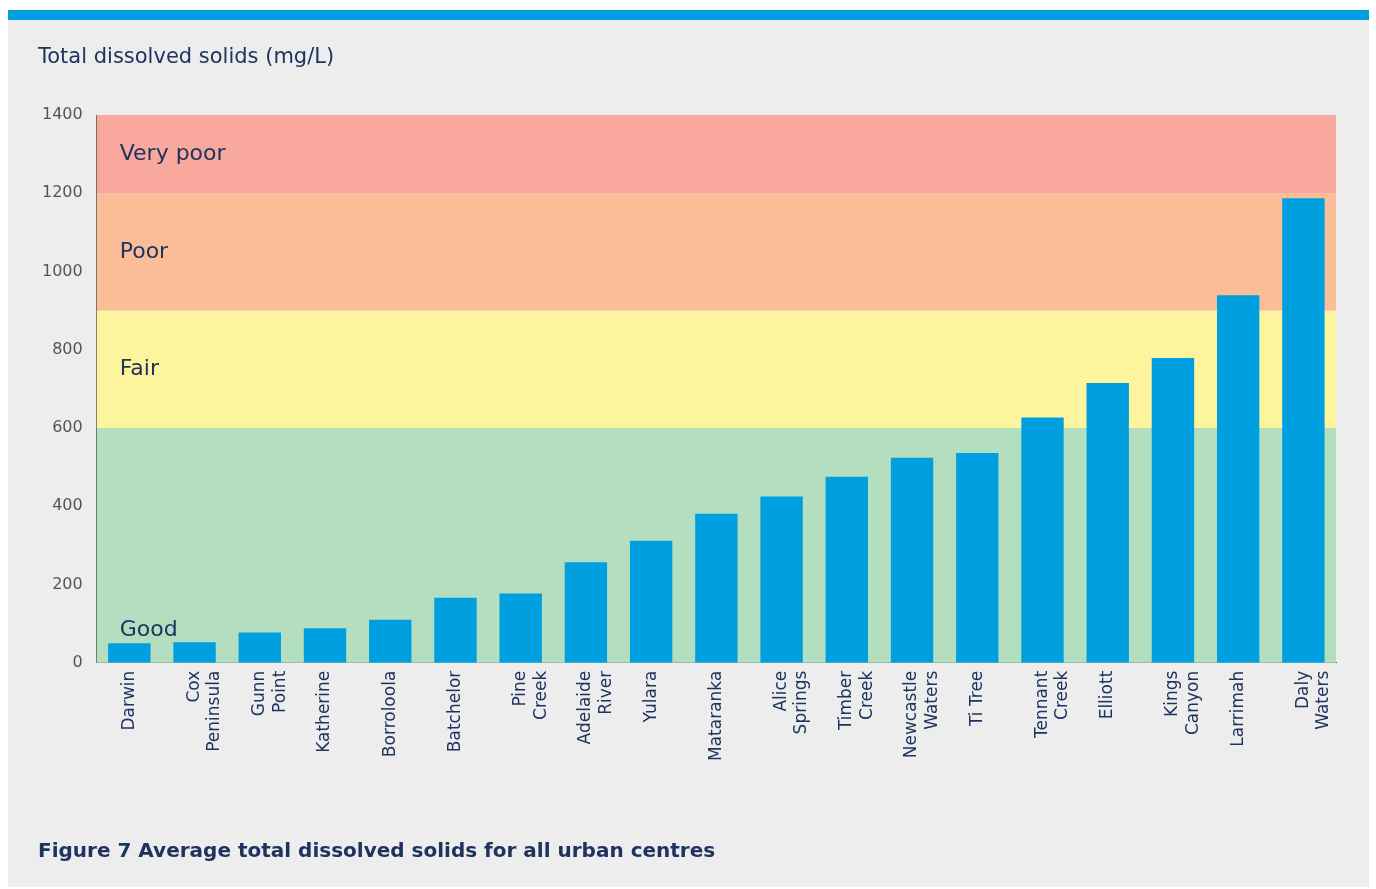 This screenshot has height=889, width=1376. What do you see at coordinates (975, 699) in the screenshot?
I see `x-tick-label: Ti Tree` at bounding box center [975, 699].